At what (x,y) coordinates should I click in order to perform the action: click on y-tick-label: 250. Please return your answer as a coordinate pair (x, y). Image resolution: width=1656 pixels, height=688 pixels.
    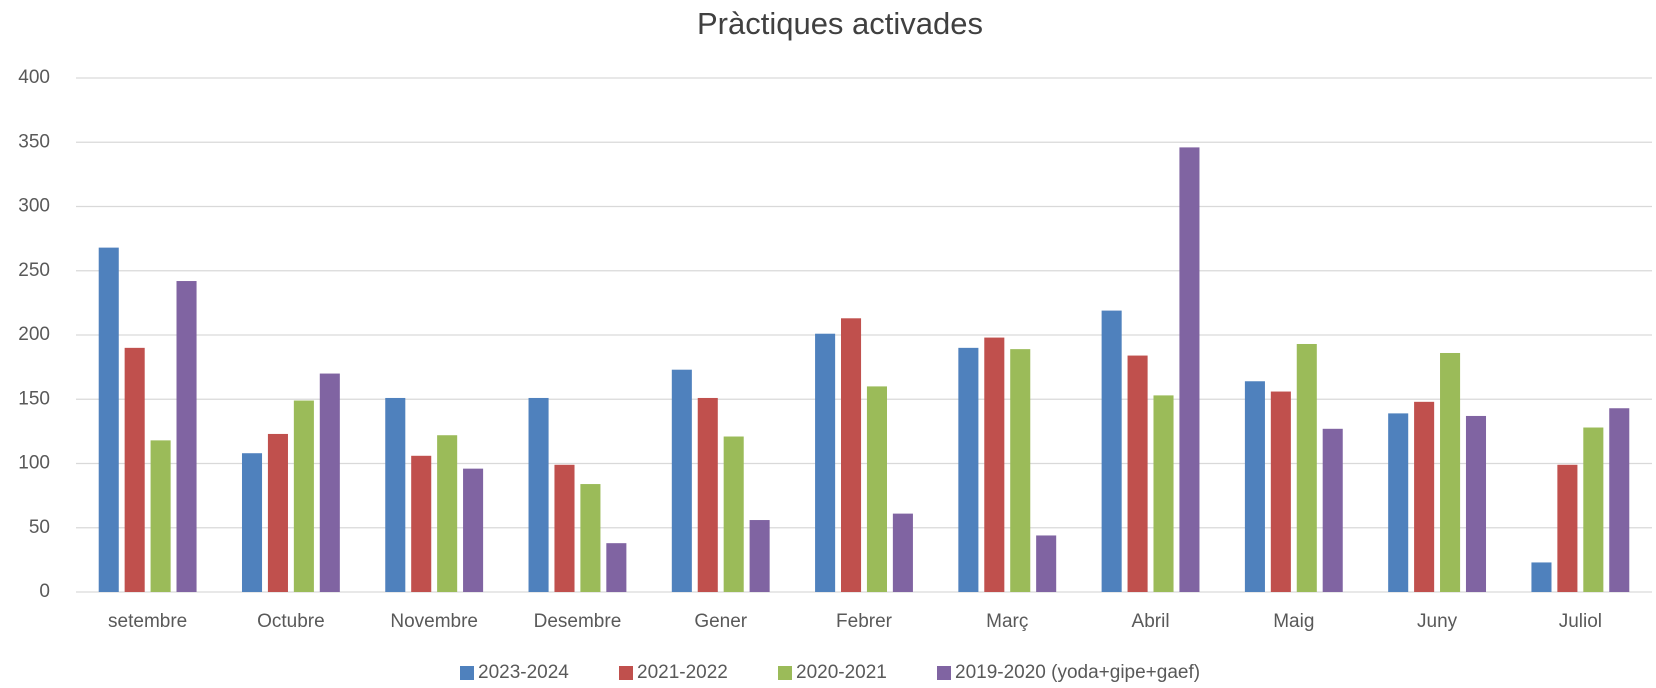
    Looking at the image, I should click on (34, 270).